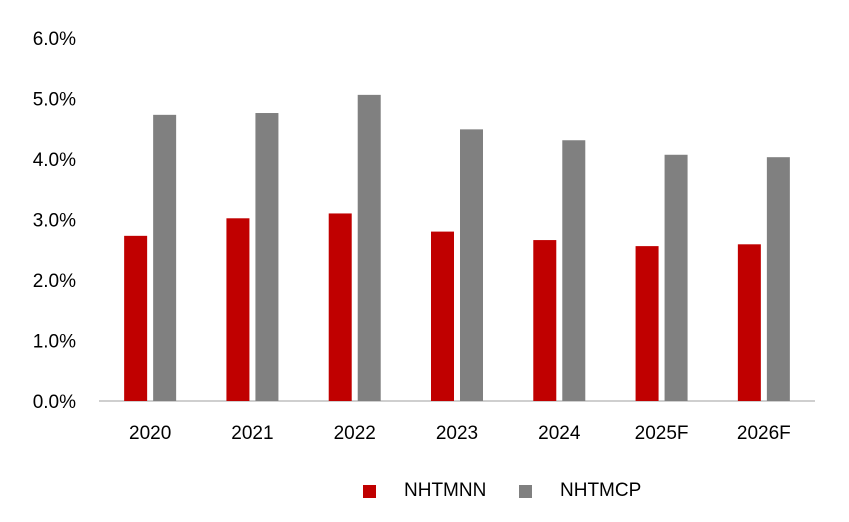 The image size is (849, 522). Describe the element at coordinates (525, 491) in the screenshot. I see `legend-swatch-nhtmcp` at that location.